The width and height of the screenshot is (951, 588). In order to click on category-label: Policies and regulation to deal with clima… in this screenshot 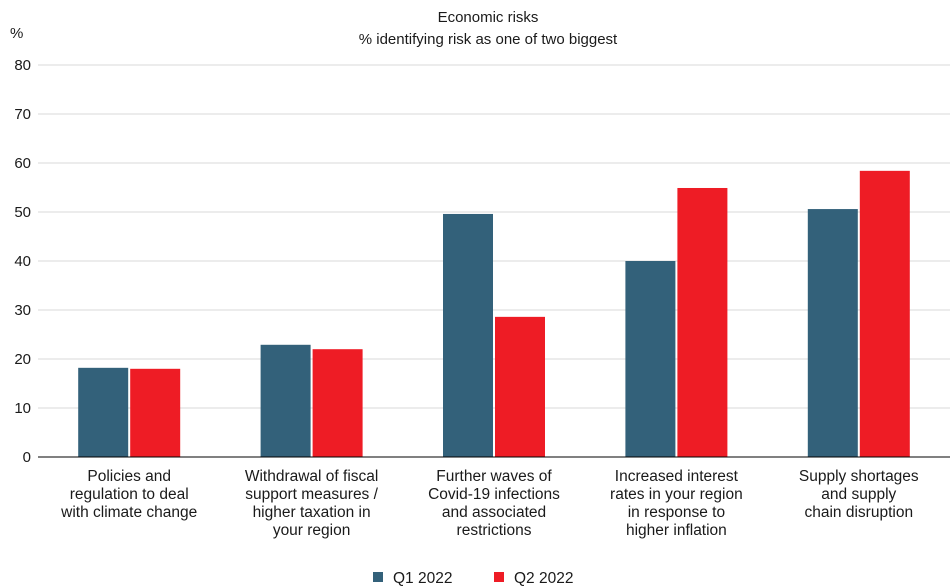, I will do `click(128, 494)`.